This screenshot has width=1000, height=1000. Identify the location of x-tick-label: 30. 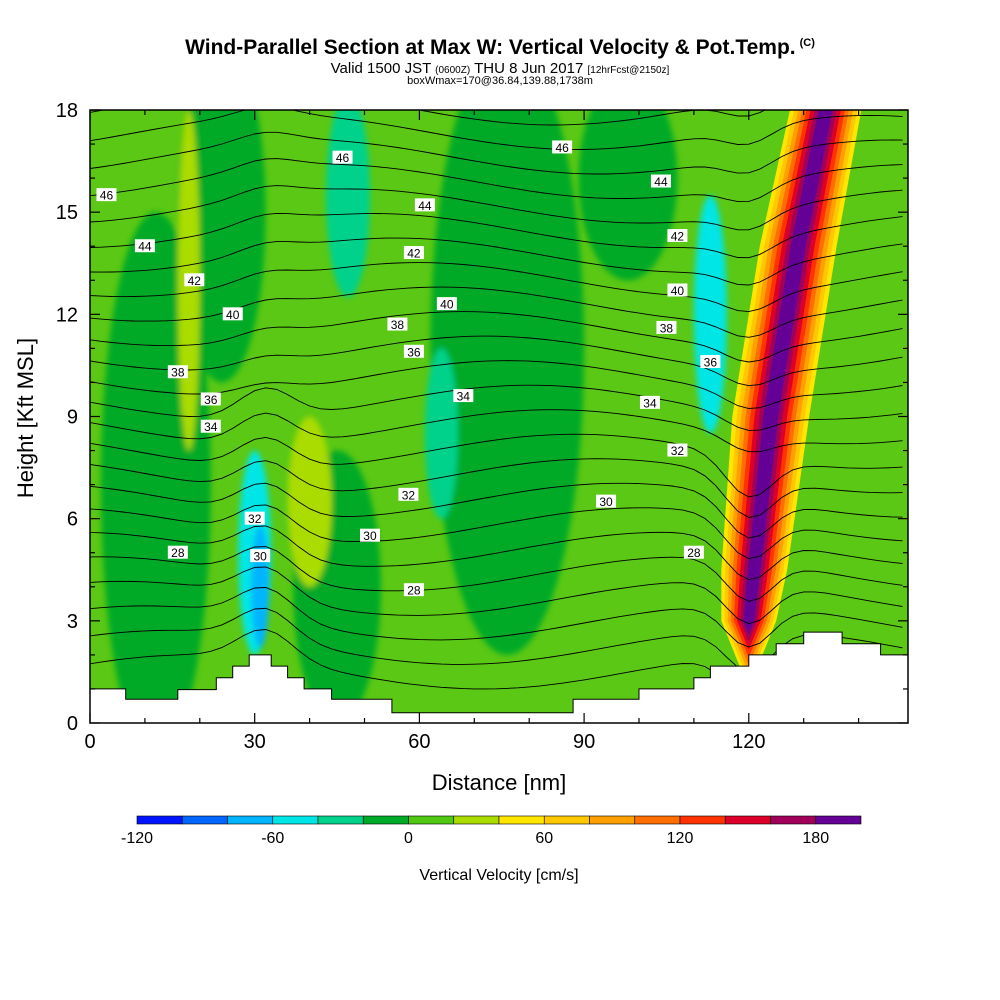
(255, 742).